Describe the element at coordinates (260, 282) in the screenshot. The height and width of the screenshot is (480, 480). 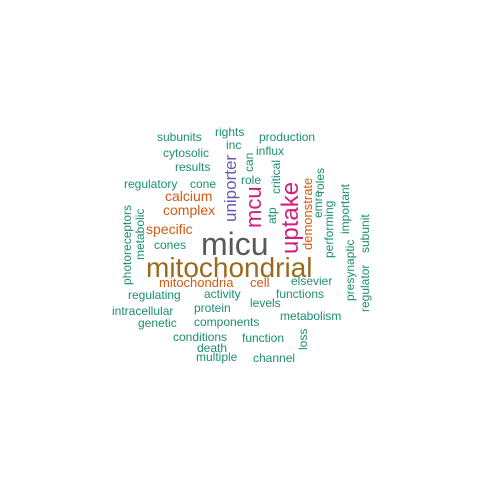
I see `word-cell: cell` at that location.